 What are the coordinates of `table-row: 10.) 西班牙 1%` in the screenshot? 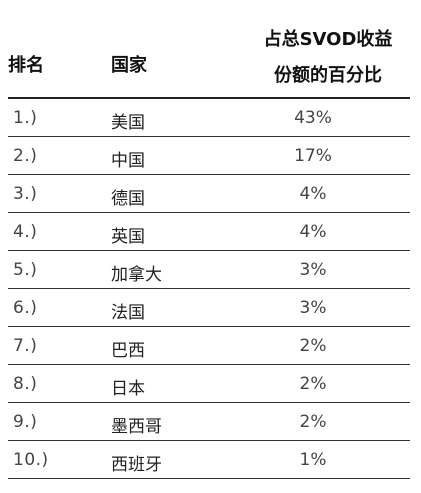 It's located at (209, 460).